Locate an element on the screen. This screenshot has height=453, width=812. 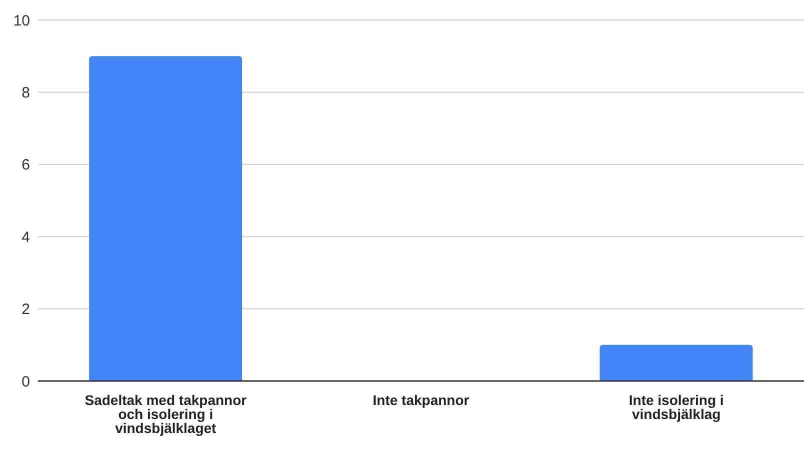
x-tick-label: Inte isolering i vindsbjälklag is located at coordinates (676, 407).